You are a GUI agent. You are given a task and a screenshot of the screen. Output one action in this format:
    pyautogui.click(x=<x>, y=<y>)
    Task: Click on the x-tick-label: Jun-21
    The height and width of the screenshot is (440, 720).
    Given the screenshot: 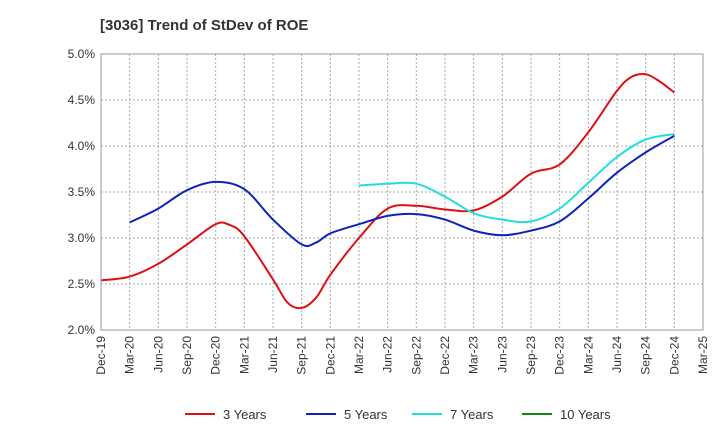 What is the action you would take?
    pyautogui.click(x=273, y=354)
    